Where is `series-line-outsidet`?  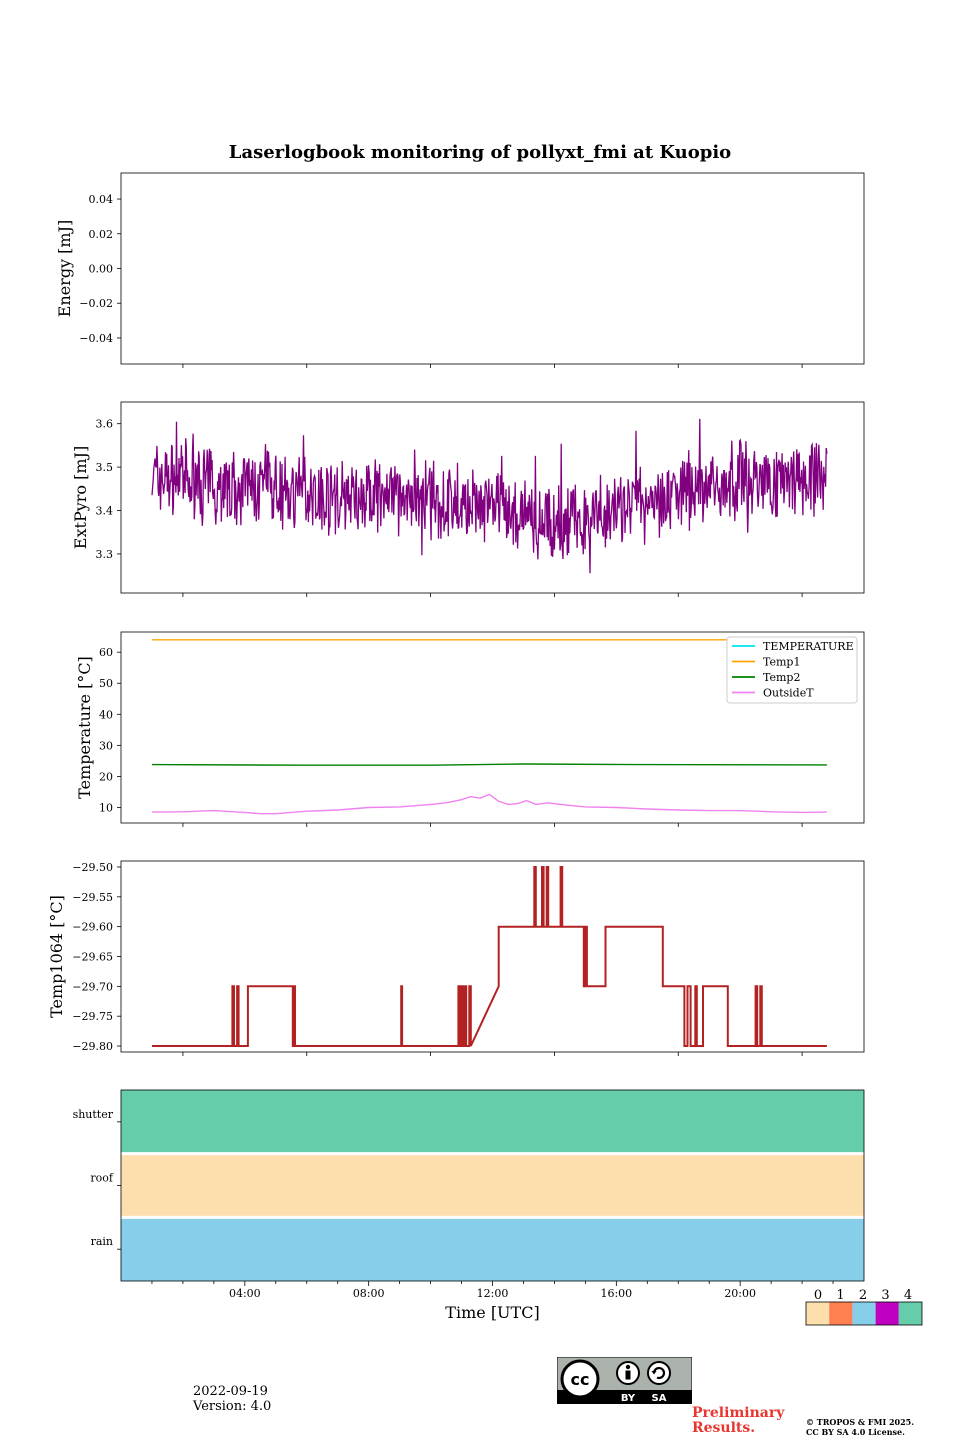
series-line-outsidet is located at coordinates (489, 804).